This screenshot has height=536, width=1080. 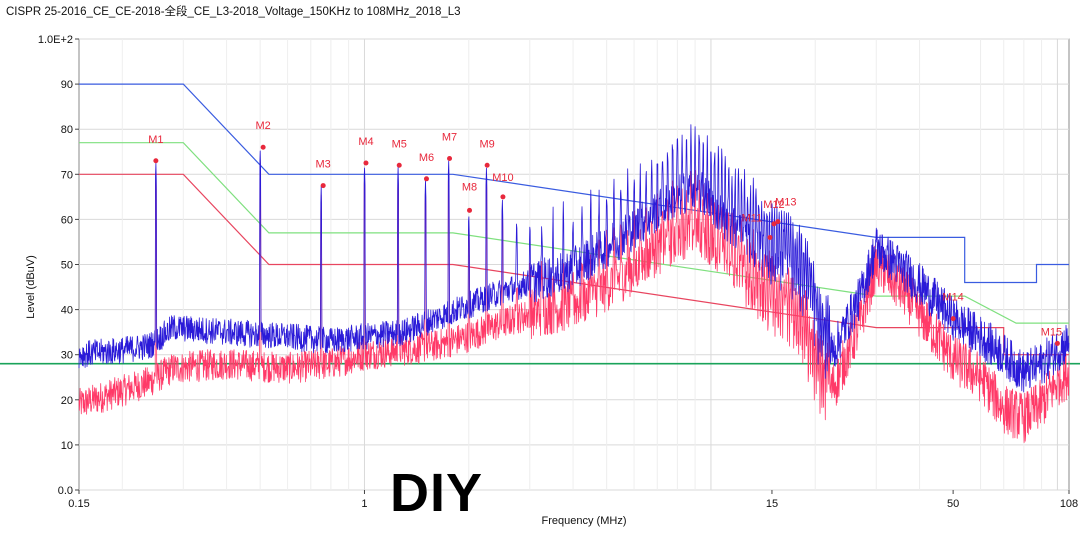 What do you see at coordinates (263, 126) in the screenshot?
I see `marker-label: M2` at bounding box center [263, 126].